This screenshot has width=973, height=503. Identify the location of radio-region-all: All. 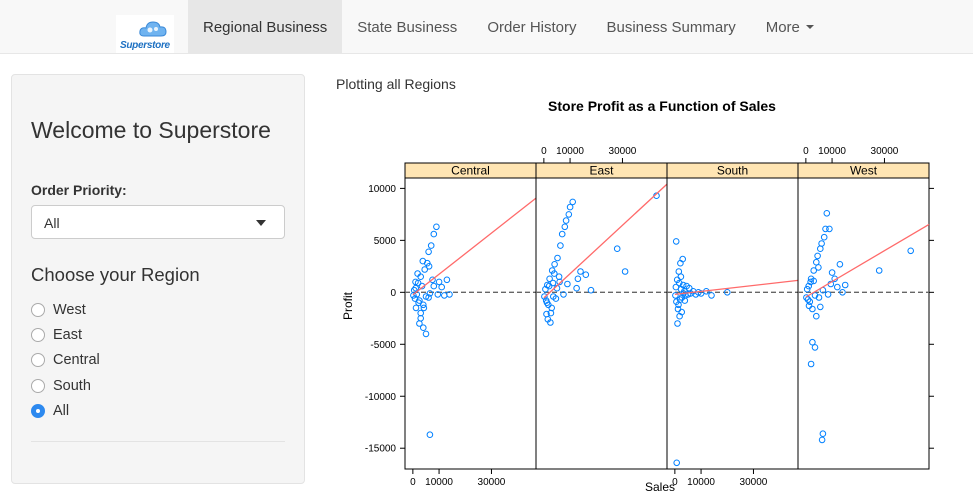
(50, 411).